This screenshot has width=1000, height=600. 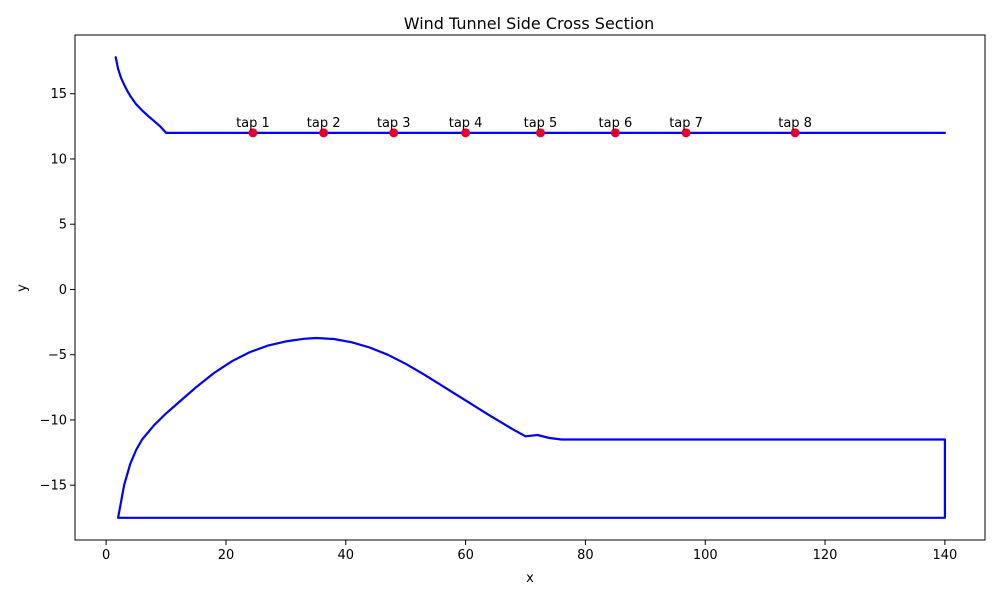 I want to click on y-tick-label: −5, so click(x=57, y=355).